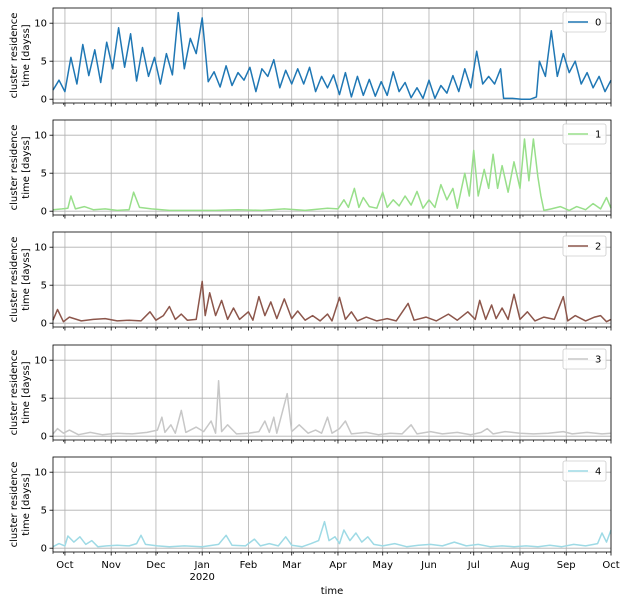 This screenshot has width=625, height=600. I want to click on legend-label: 0, so click(598, 23).